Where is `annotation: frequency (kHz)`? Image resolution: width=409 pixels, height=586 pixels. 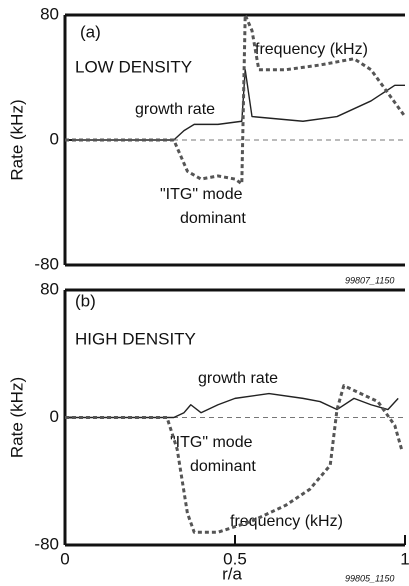
annotation: frequency (kHz) is located at coordinates (311, 49).